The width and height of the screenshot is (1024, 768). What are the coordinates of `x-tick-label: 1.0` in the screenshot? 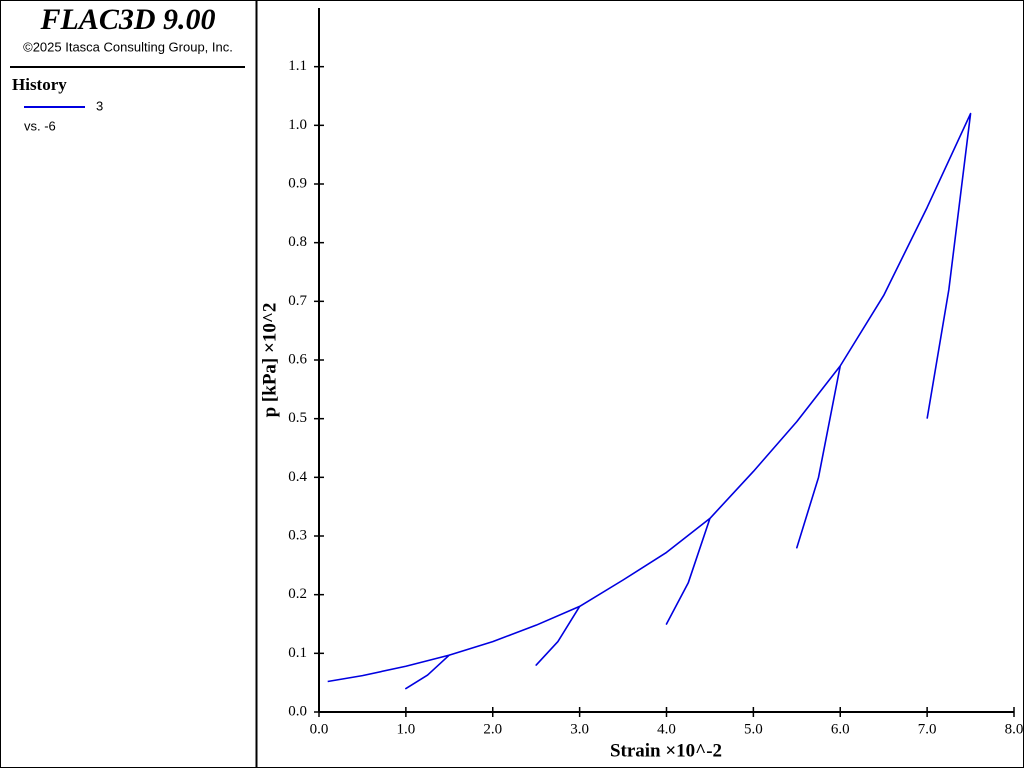 It's located at (406, 729).